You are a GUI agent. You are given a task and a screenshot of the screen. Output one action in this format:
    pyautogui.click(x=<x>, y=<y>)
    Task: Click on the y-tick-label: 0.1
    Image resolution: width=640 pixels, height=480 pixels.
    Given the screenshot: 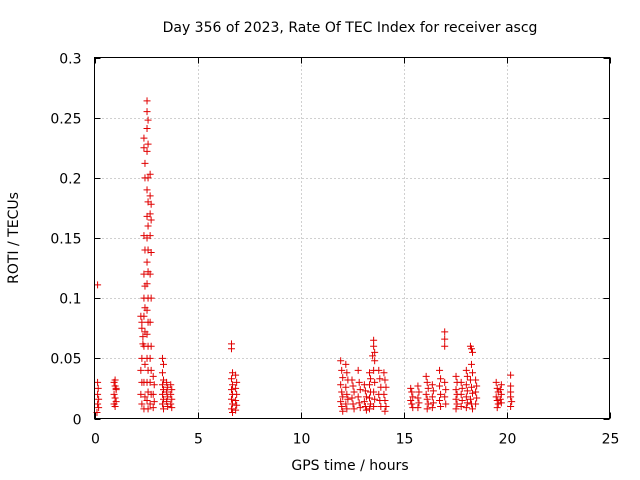 What is the action you would take?
    pyautogui.click(x=70, y=300)
    